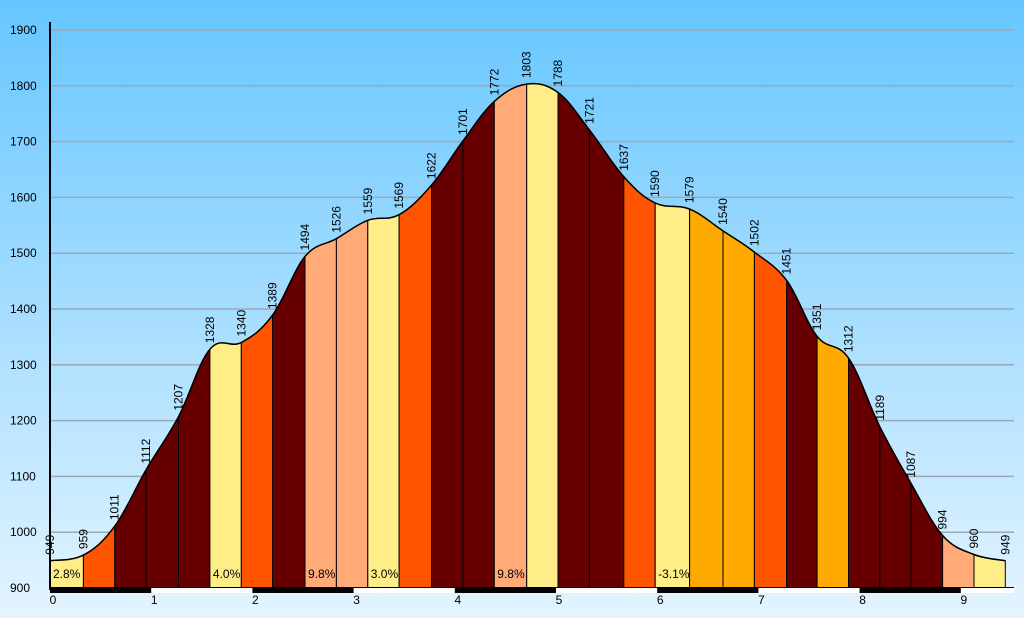 The width and height of the screenshot is (1024, 618). I want to click on elevation-label: 1112, so click(146, 450).